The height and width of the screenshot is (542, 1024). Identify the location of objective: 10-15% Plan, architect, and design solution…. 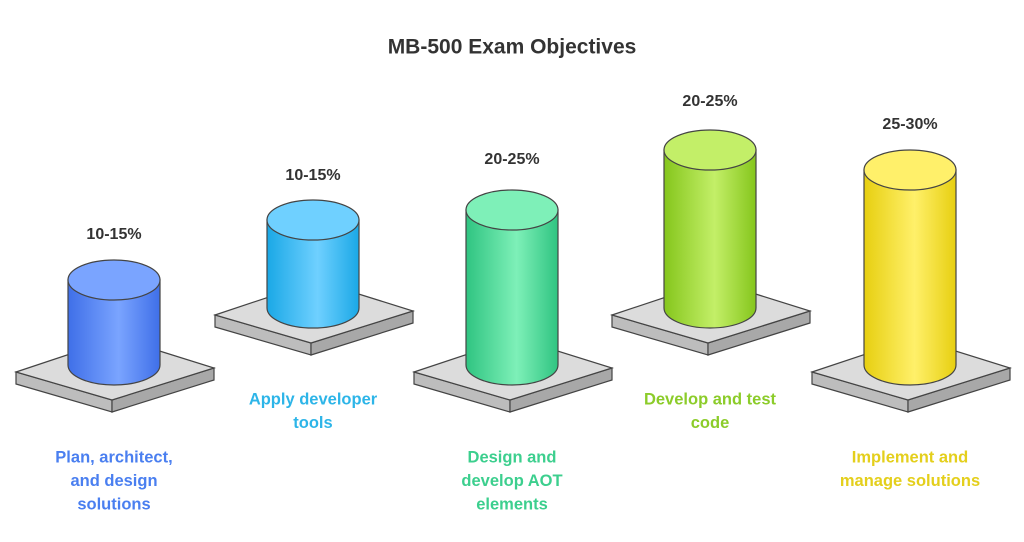
(115, 369).